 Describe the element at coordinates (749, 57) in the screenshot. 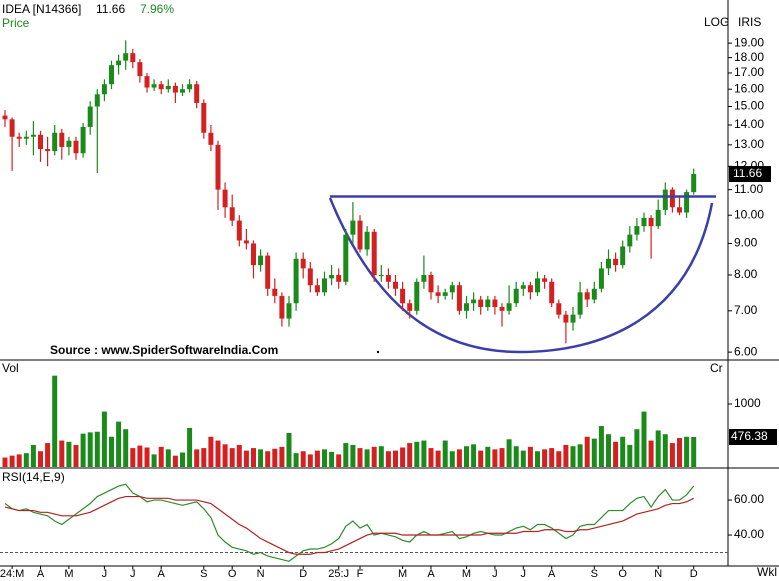

I see `y-tick-label: 18.00` at that location.